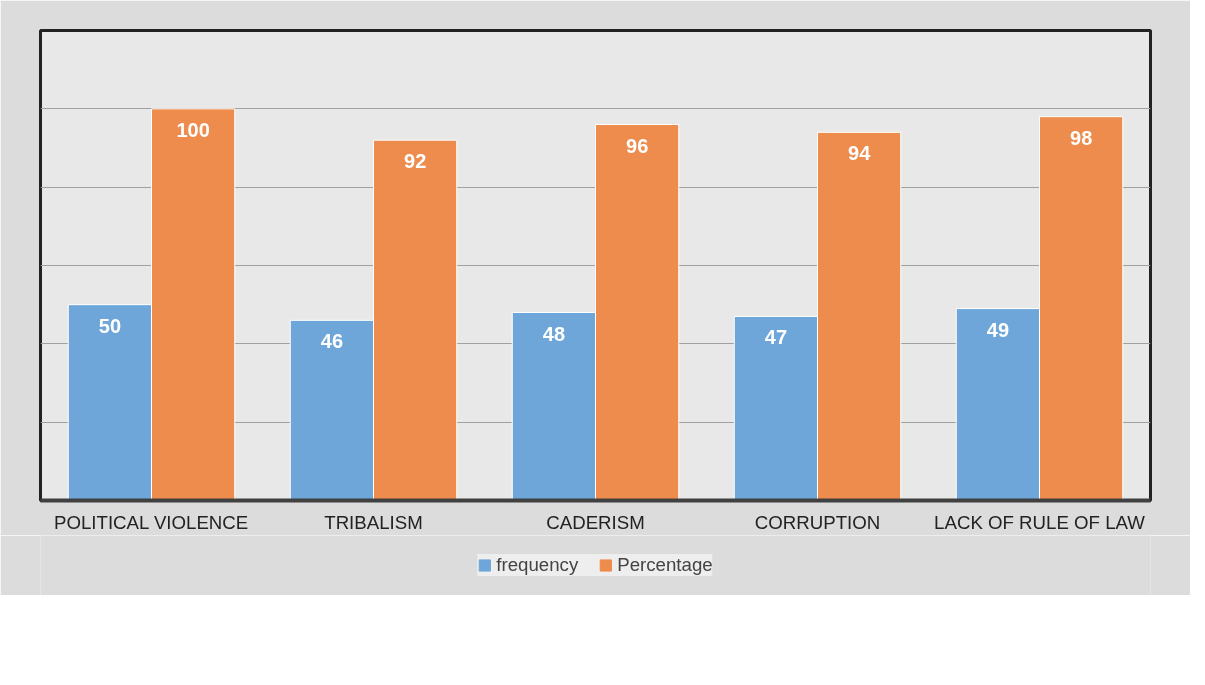  What do you see at coordinates (1081, 137) in the screenshot?
I see `data-label: 98` at bounding box center [1081, 137].